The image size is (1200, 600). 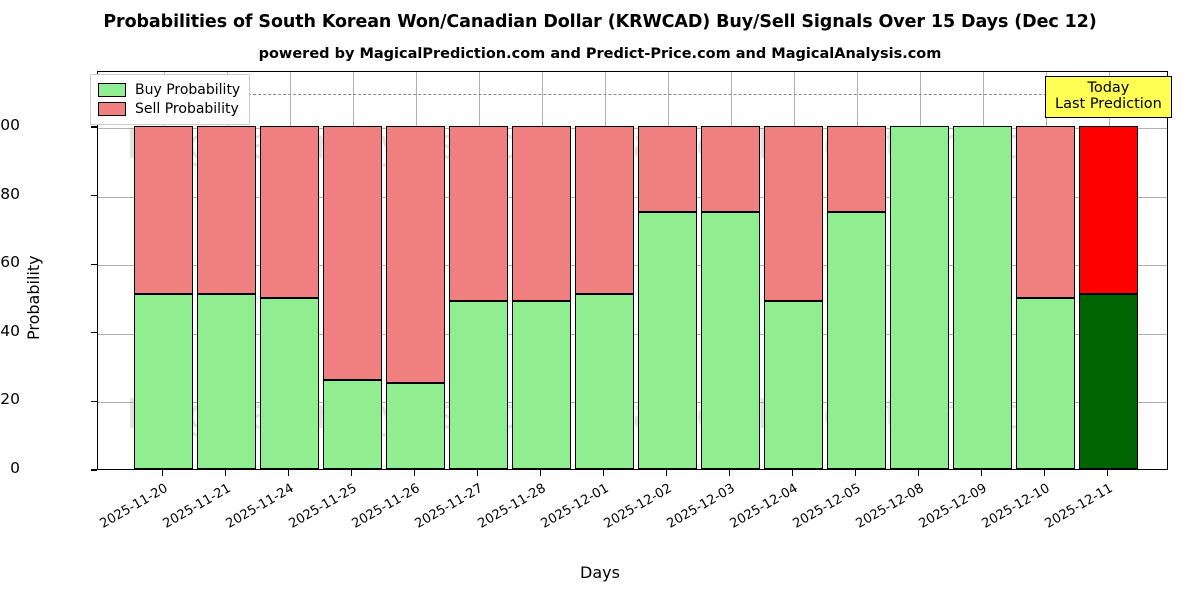 I want to click on legend-item-sell: Sell Probability, so click(x=169, y=109).